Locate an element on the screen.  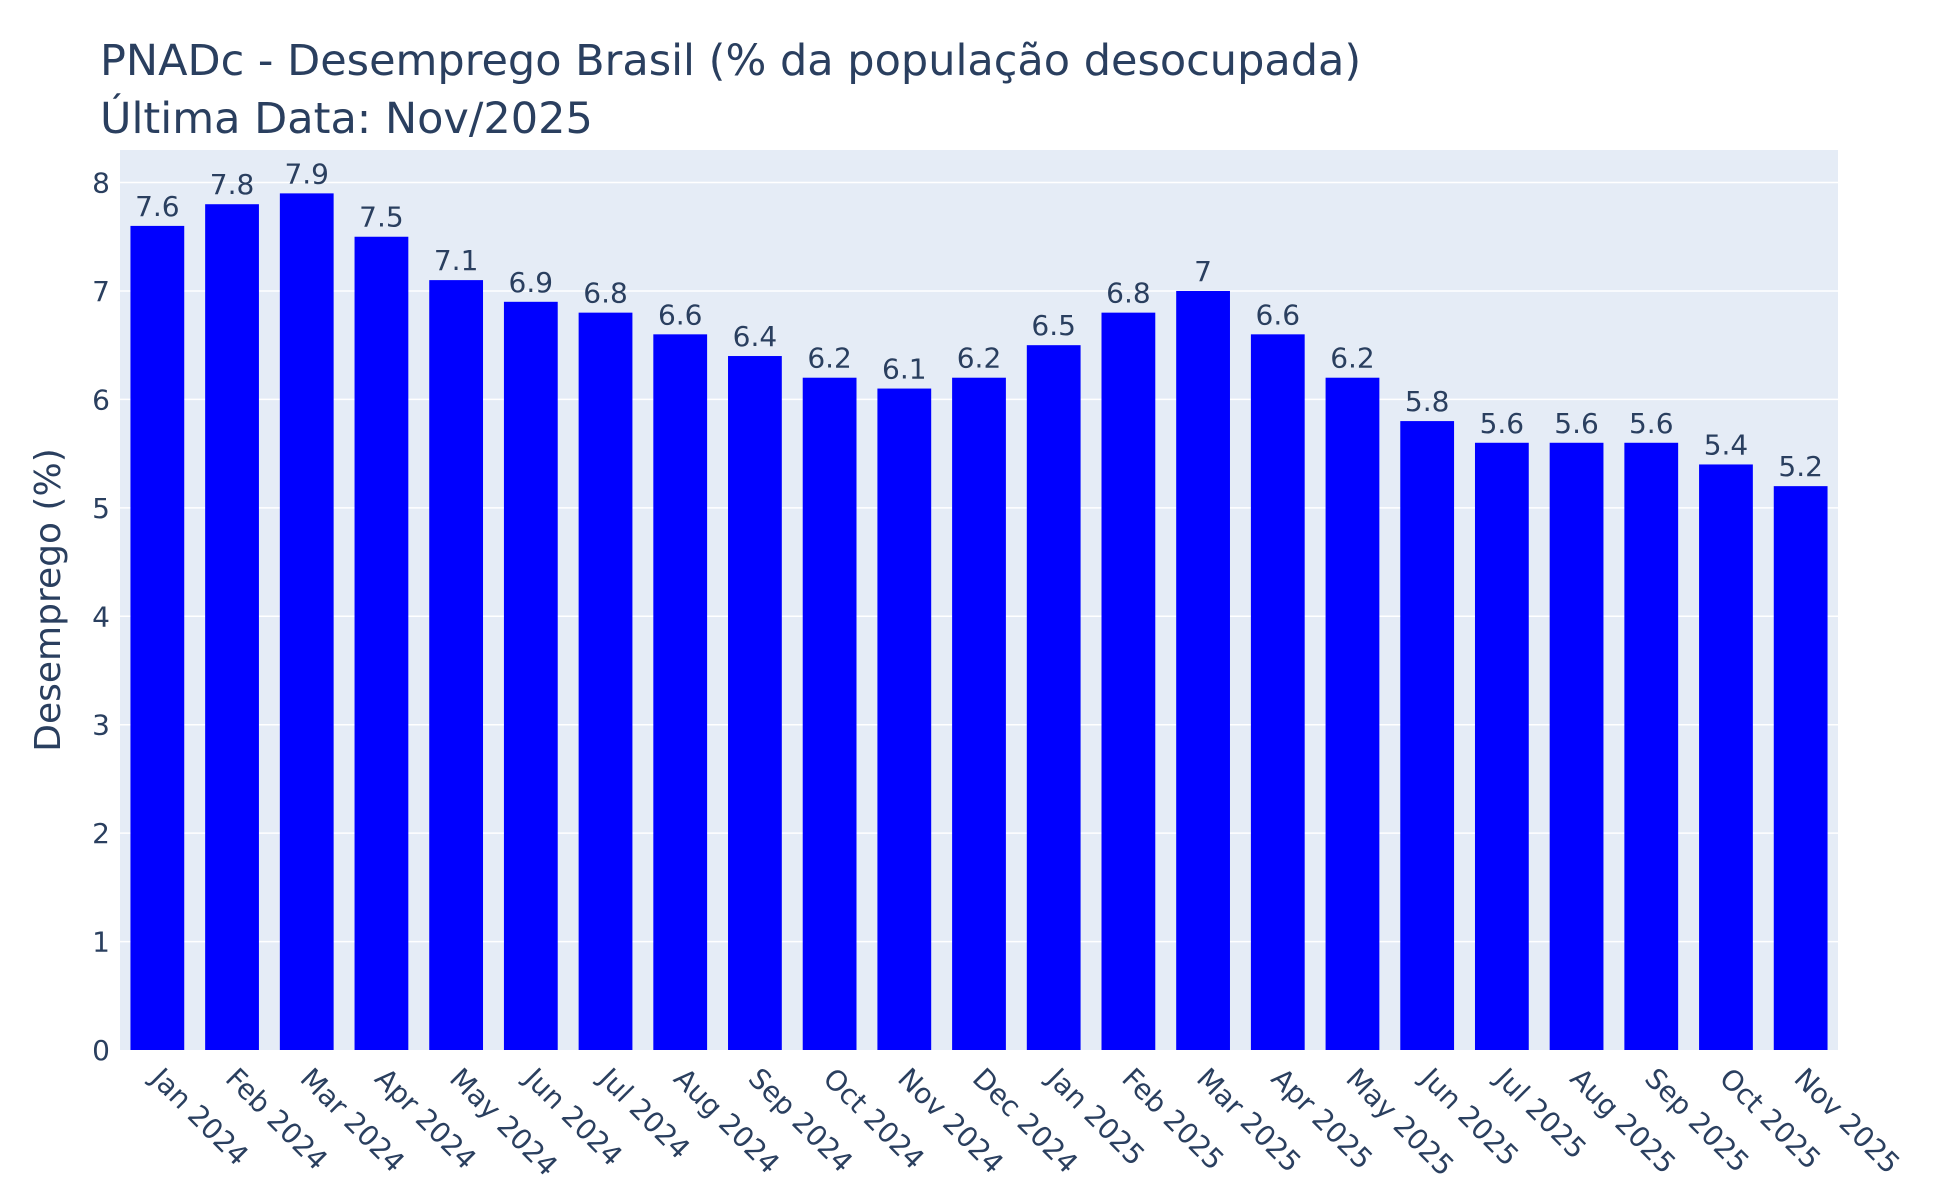
y-tick-label: 0 is located at coordinates (101, 1050).